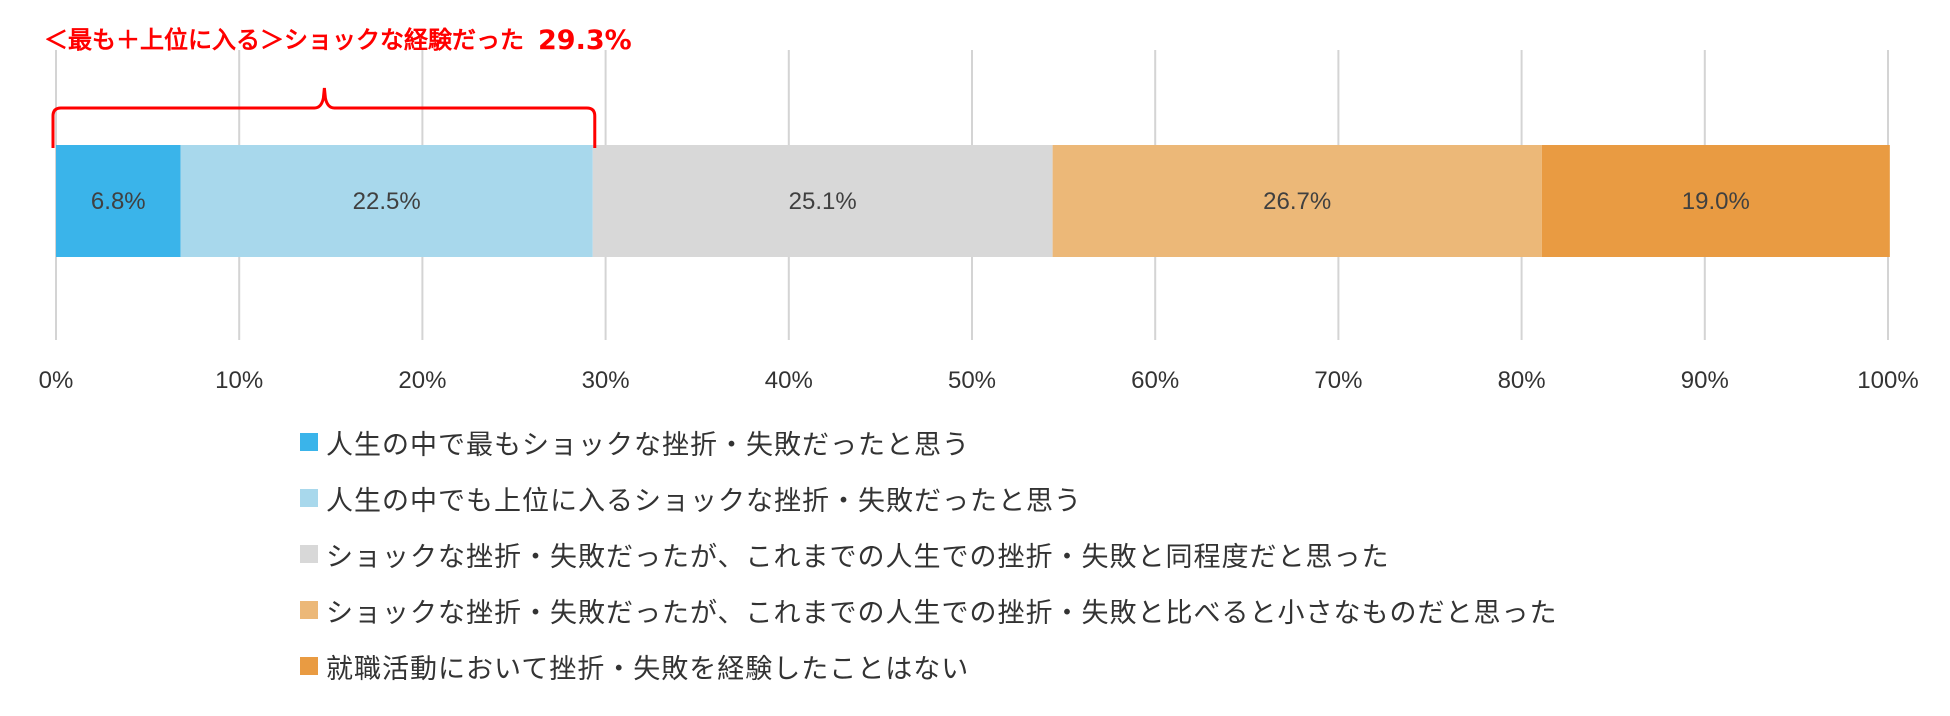  Describe the element at coordinates (422, 380) in the screenshot. I see `x-tick-label: 20%` at that location.